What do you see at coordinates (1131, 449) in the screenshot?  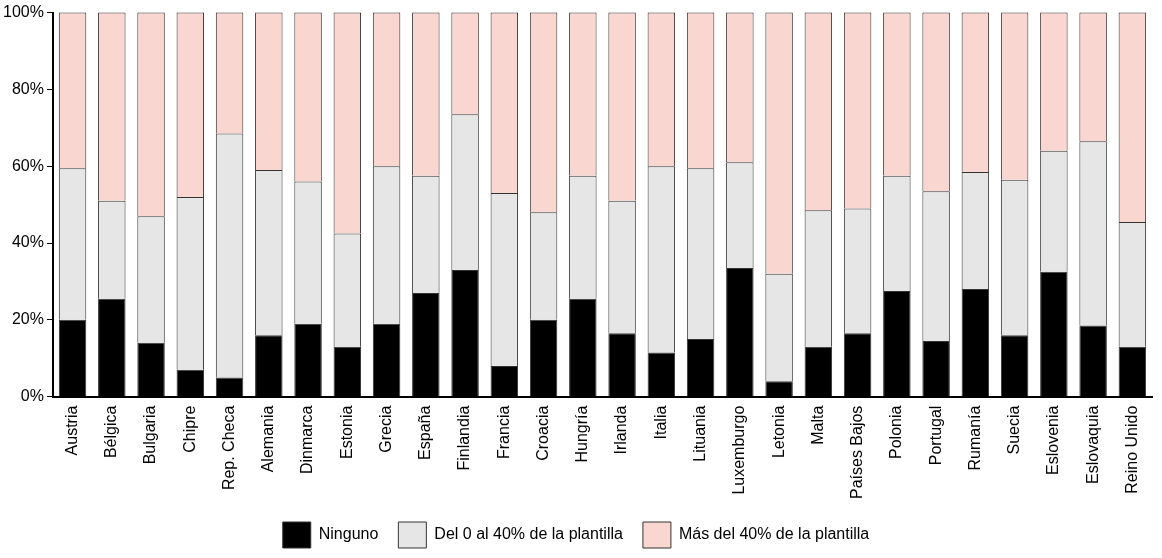 I see `x-tick-label: Reino Unido` at bounding box center [1131, 449].